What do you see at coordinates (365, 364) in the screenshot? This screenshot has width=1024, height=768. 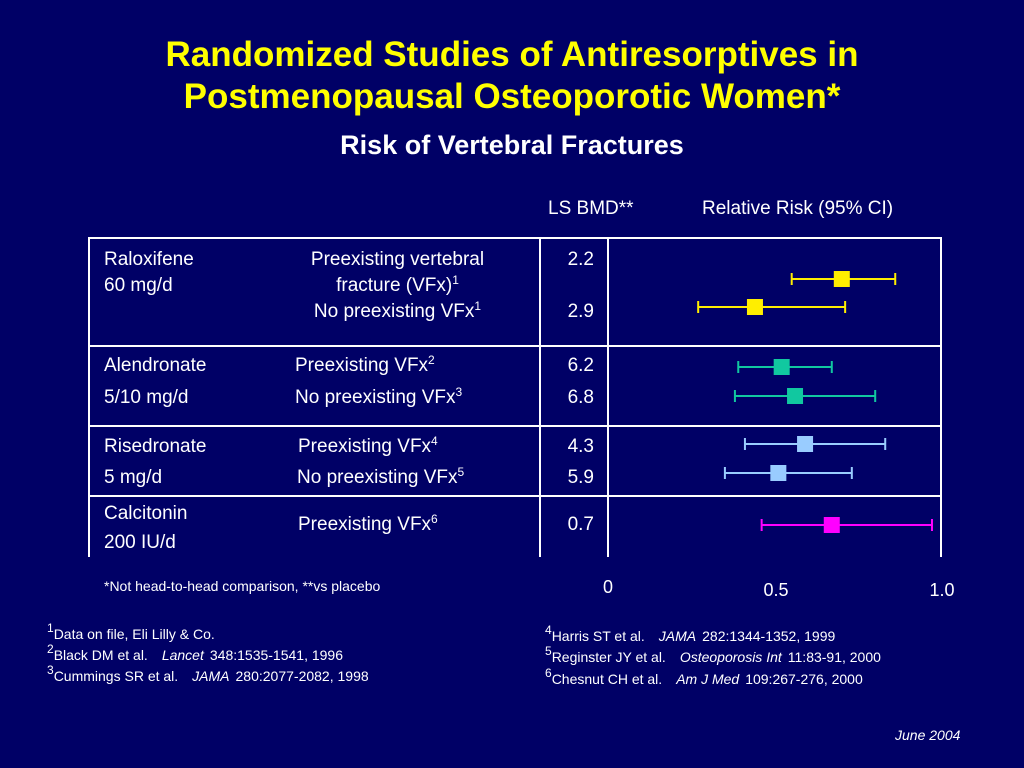 I see `condition-preexisting: Preexisting VFx2` at bounding box center [365, 364].